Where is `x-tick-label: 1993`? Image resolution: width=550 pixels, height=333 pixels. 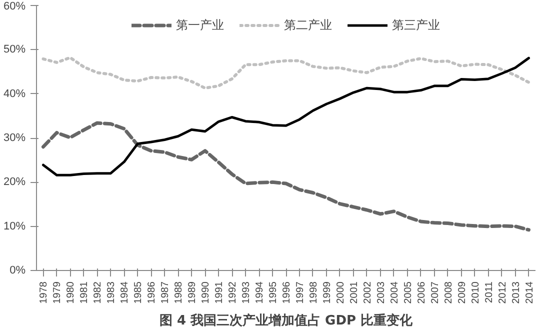
x-tick-label: 1993 is located at coordinates (246, 292).